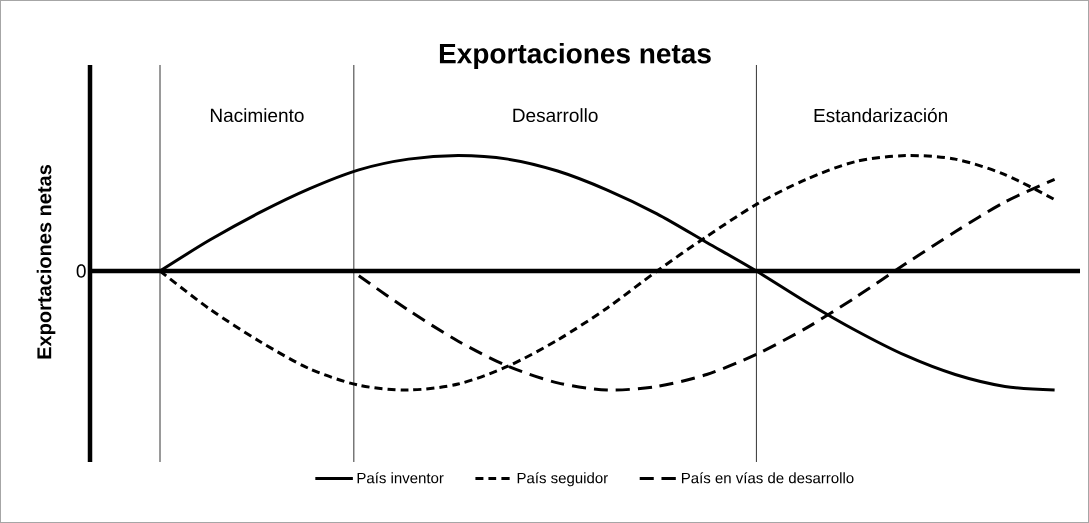 This screenshot has height=523, width=1089. I want to click on chart-title: Exportaciones netas, so click(575, 56).